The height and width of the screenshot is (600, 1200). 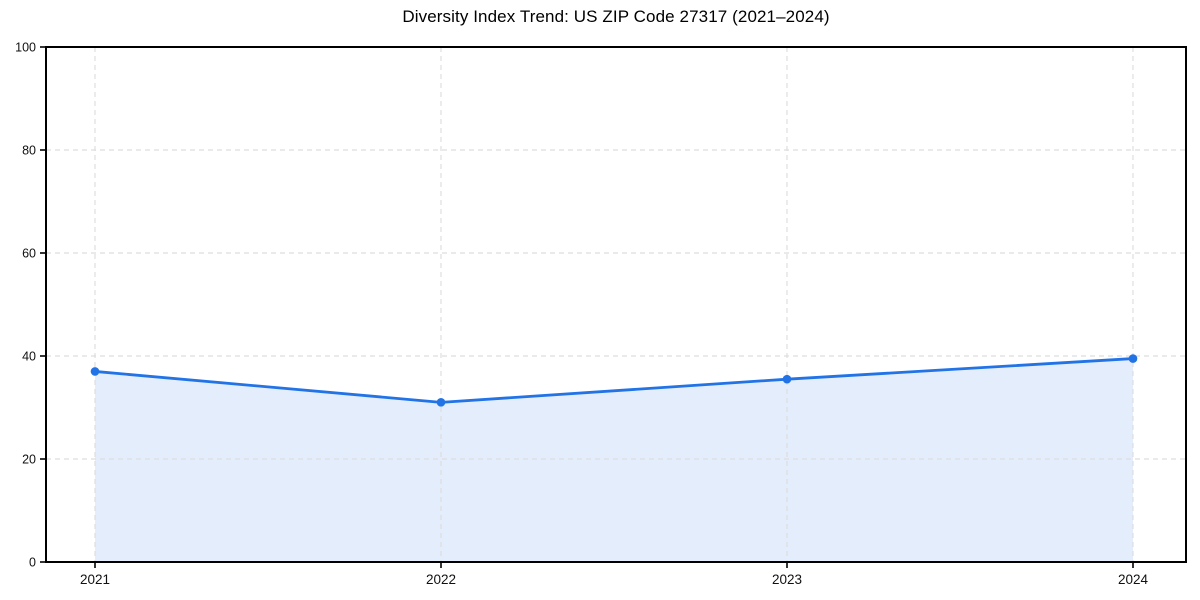 What do you see at coordinates (29, 460) in the screenshot?
I see `y-tick-label: 20` at bounding box center [29, 460].